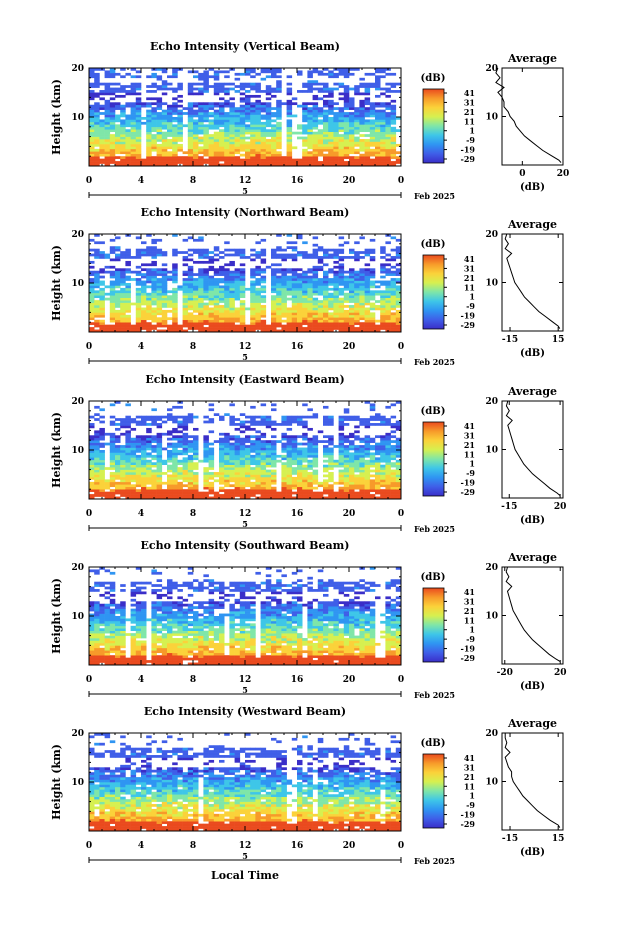 The width and height of the screenshot is (621, 933). Describe the element at coordinates (193, 181) in the screenshot. I see `x-tick-label: 8` at that location.